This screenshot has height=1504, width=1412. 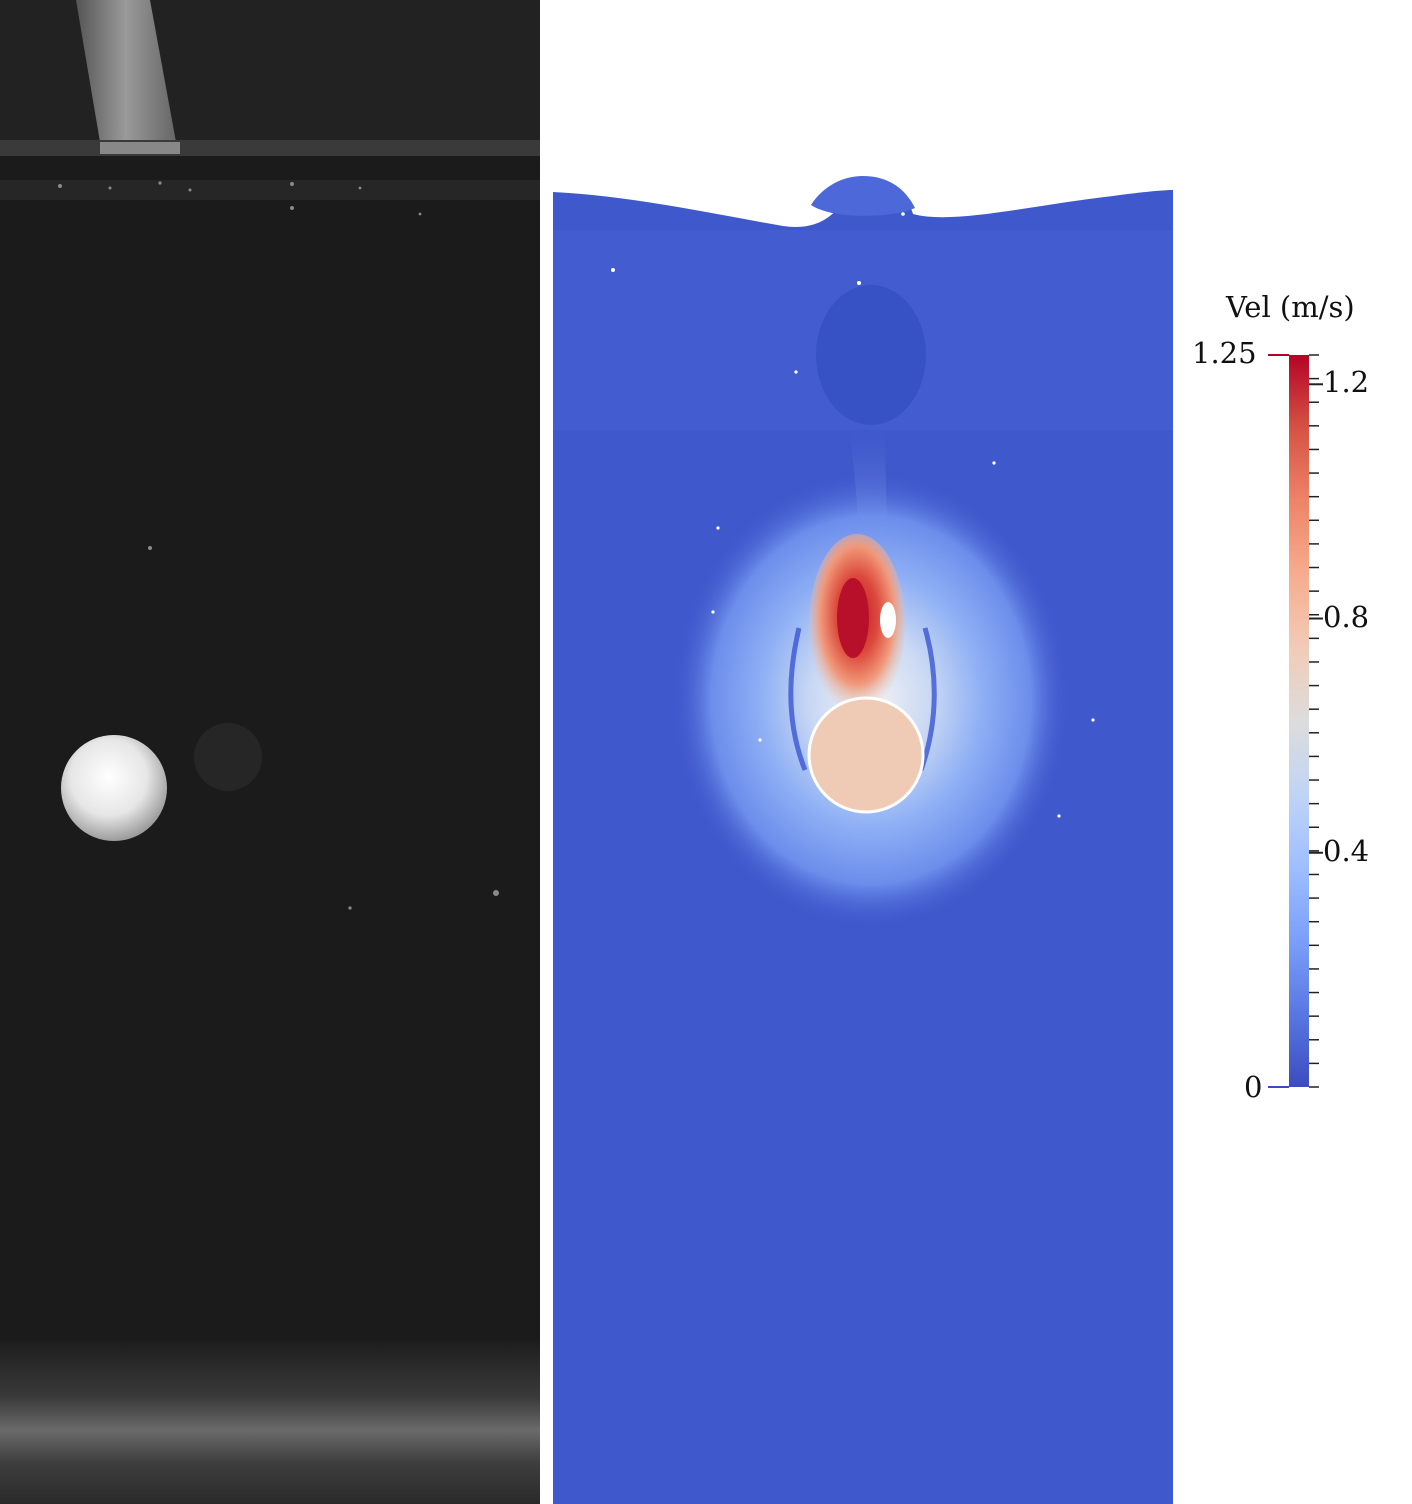 I want to click on colorbar-ticks, so click(x=1295, y=721).